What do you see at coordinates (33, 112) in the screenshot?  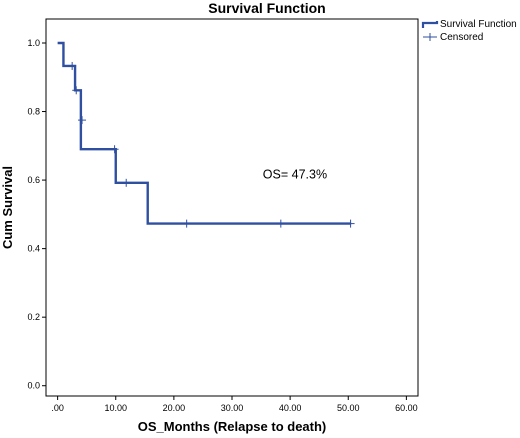 I see `y-tick-label: 0.8` at bounding box center [33, 112].